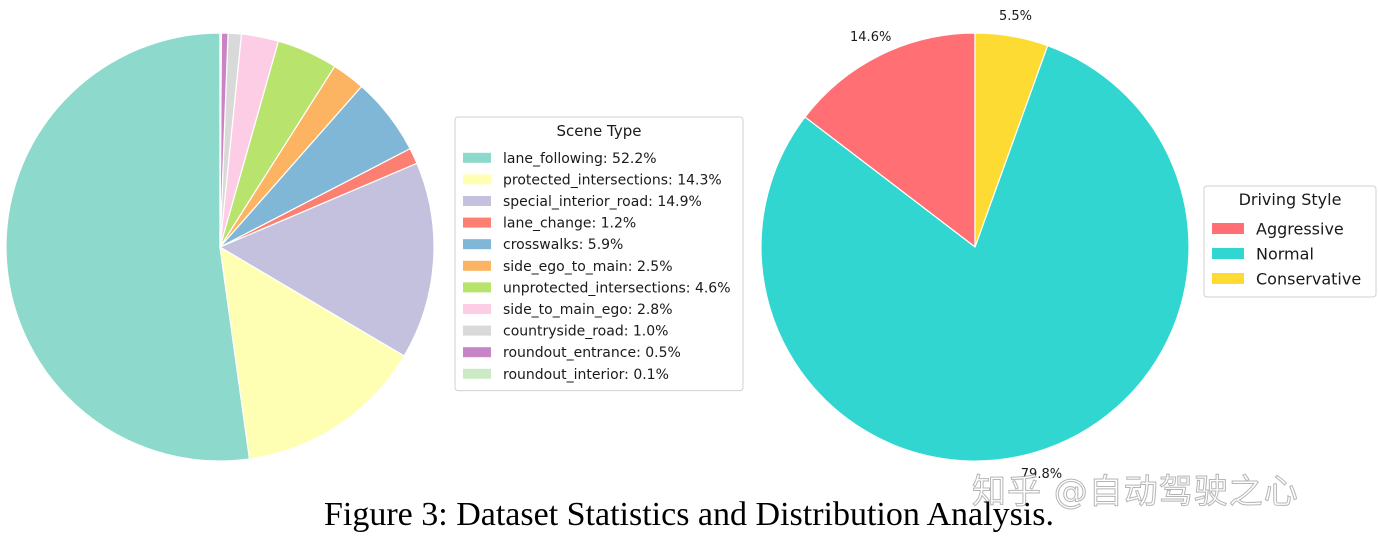  I want to click on pie-slice-protected-intersections, so click(312, 353).